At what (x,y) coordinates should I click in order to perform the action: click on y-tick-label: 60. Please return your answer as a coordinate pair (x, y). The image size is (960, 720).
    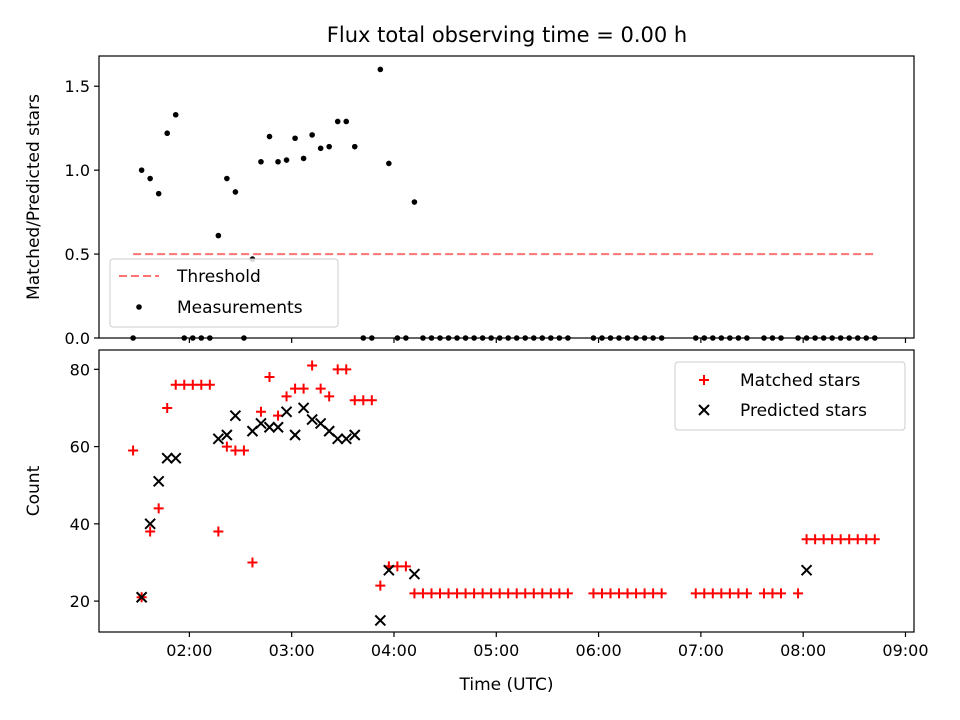
    Looking at the image, I should click on (80, 447).